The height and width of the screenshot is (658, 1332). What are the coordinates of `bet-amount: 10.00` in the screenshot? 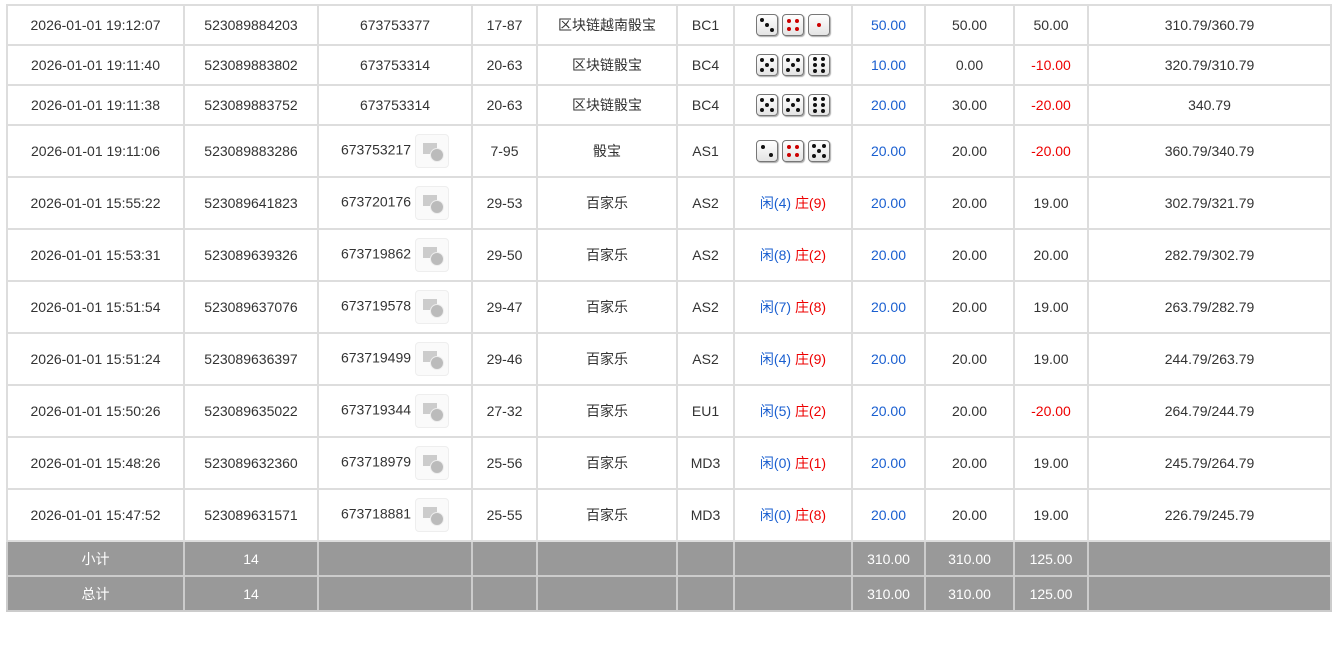 It's located at (888, 65).